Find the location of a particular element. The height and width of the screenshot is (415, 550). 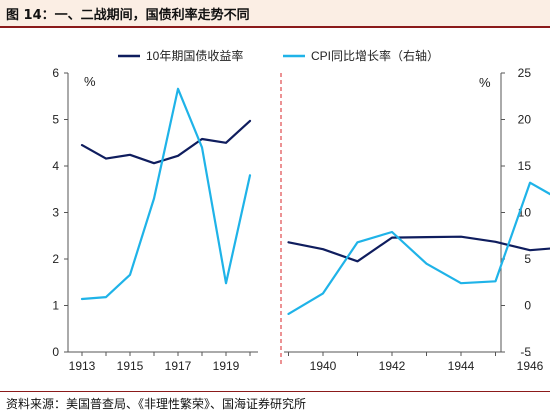

x-axis-tick-label: 1917 is located at coordinates (178, 366).